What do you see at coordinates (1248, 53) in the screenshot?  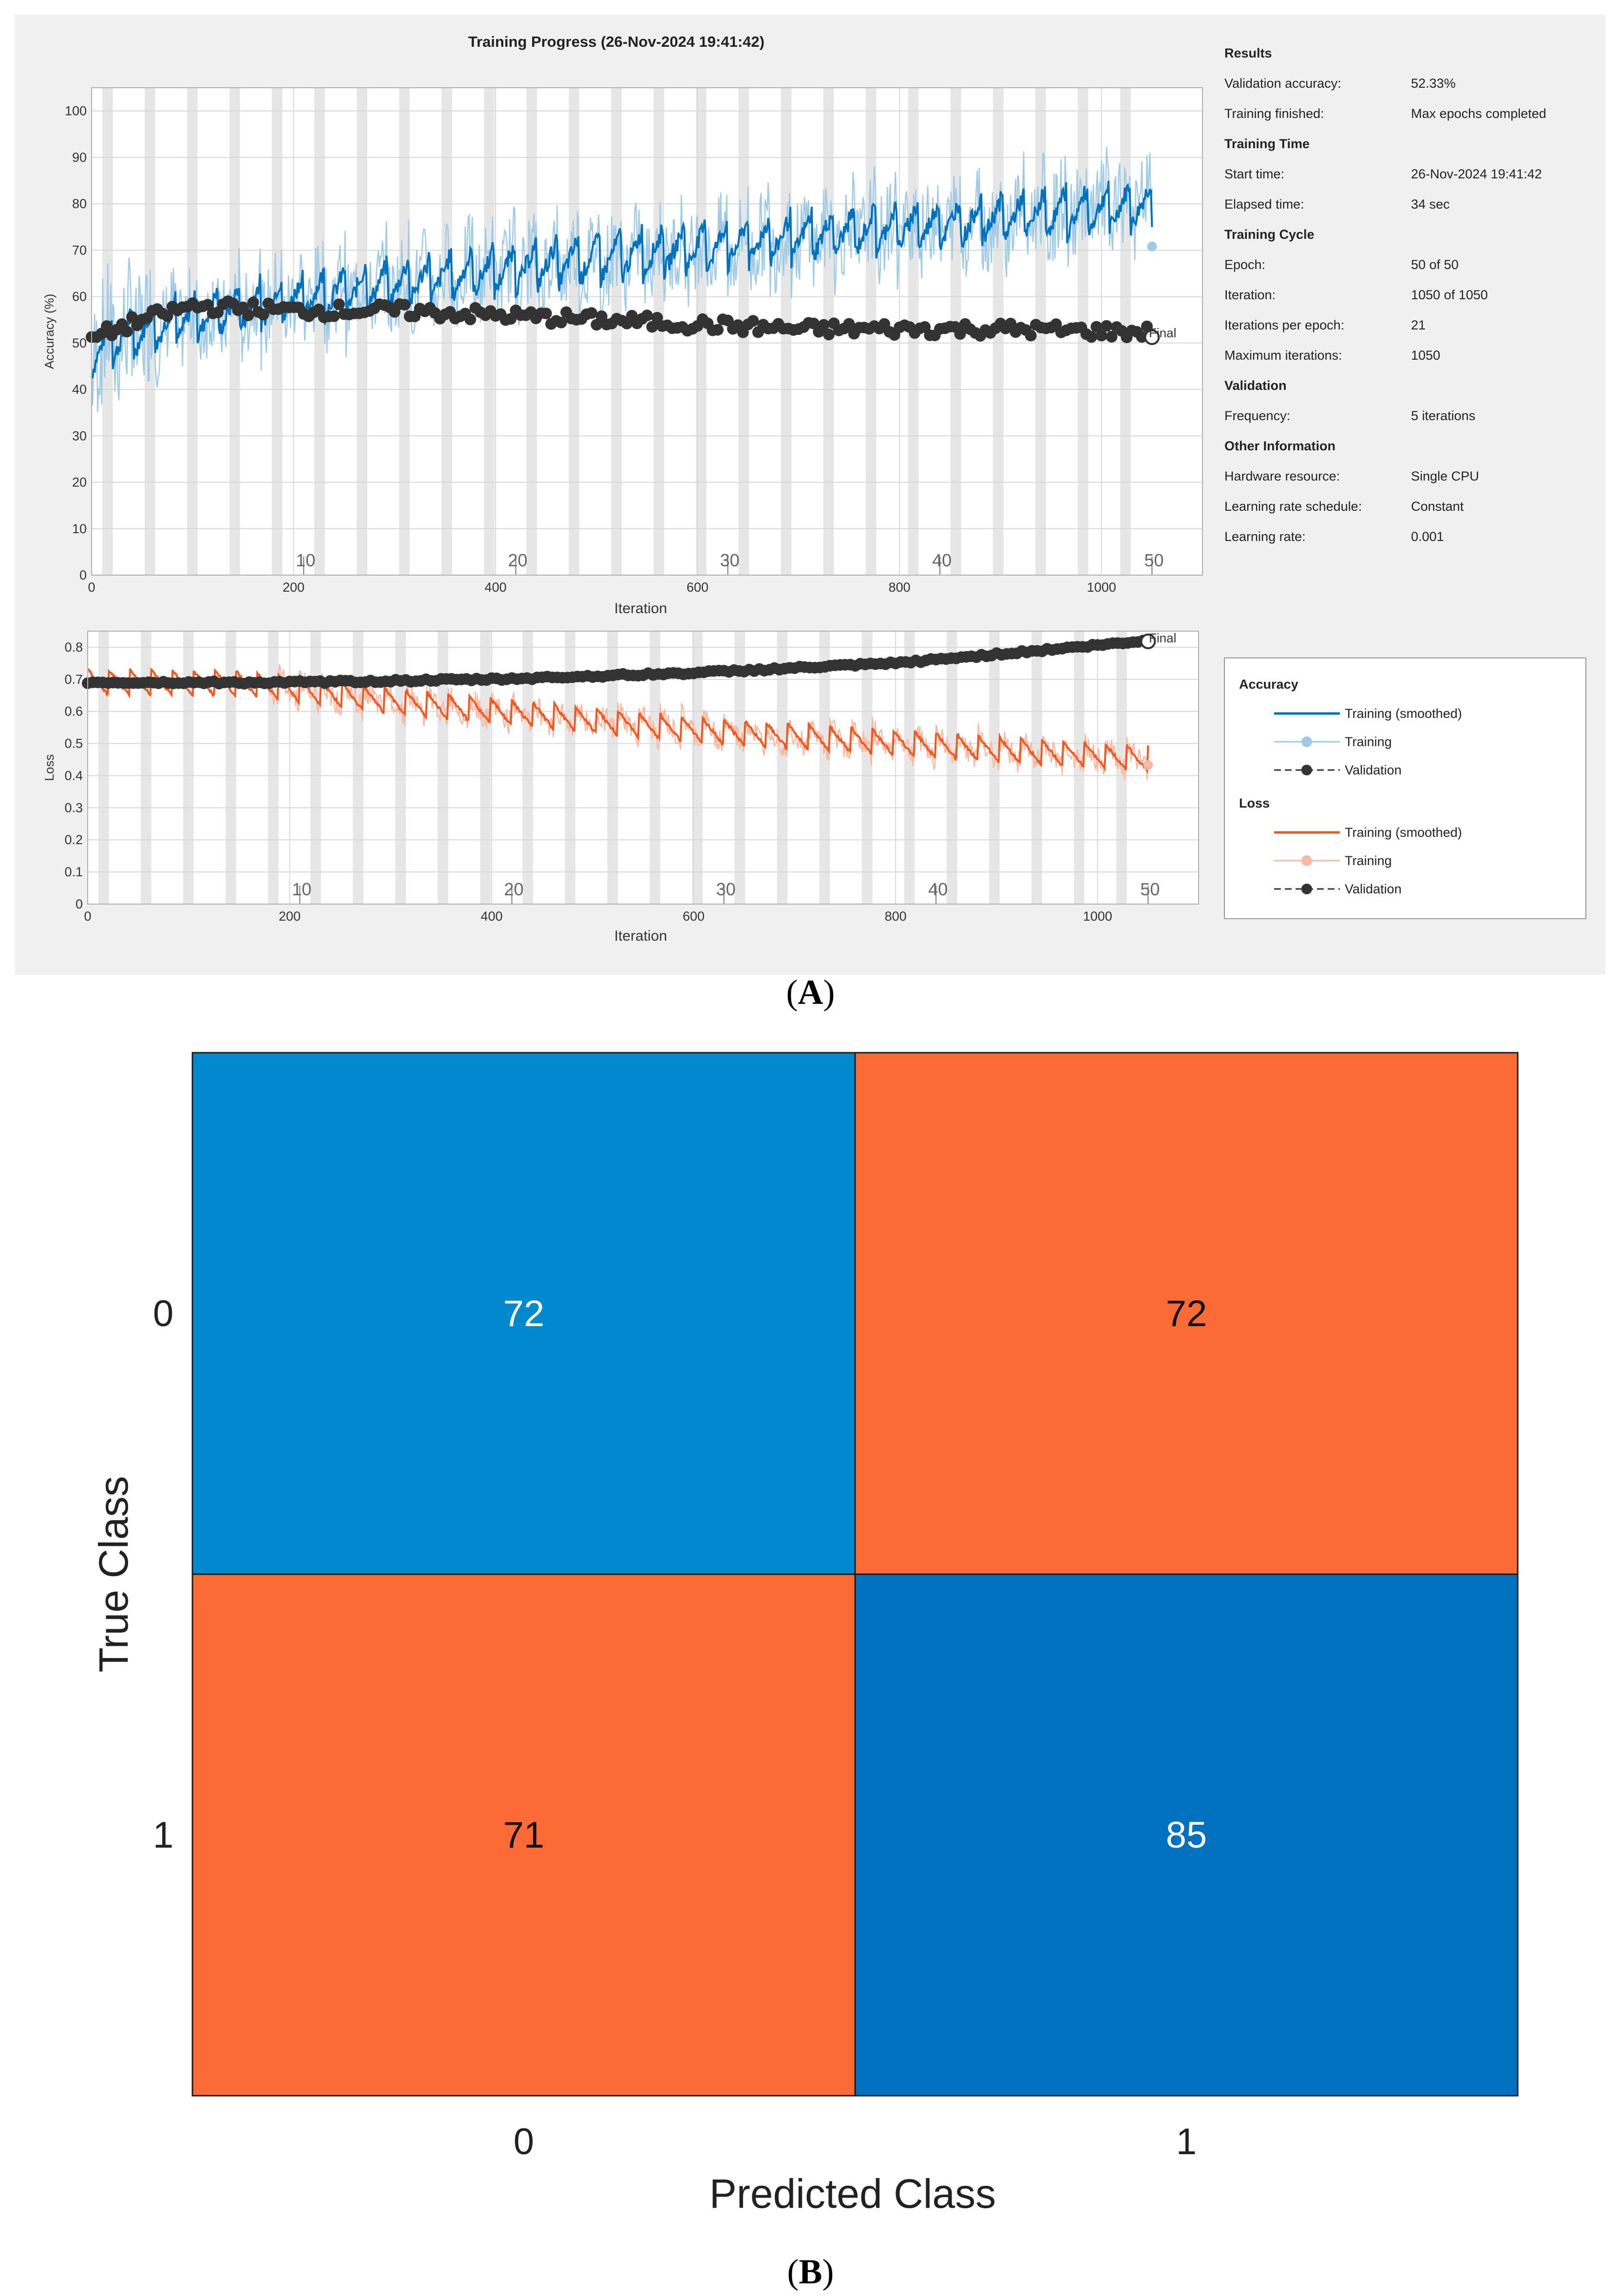 I see `info-section-title: Results` at bounding box center [1248, 53].